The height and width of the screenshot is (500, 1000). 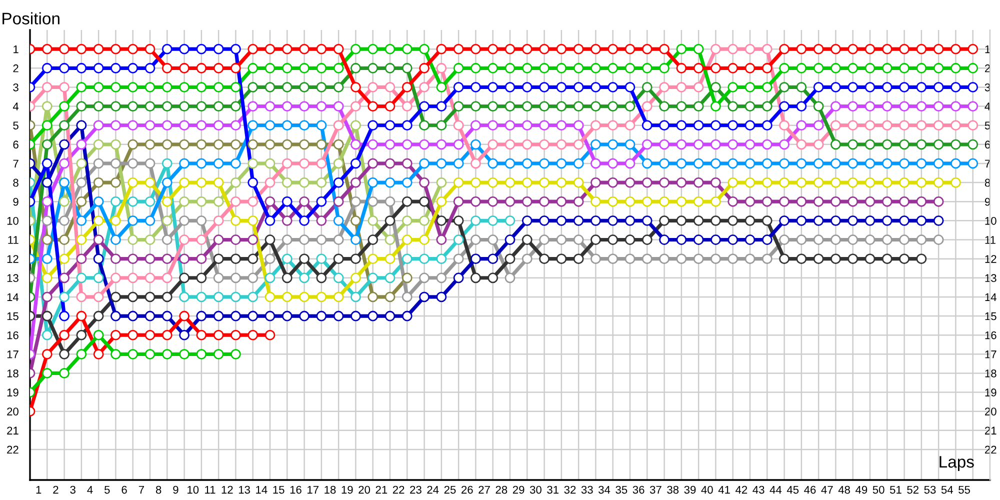 What do you see at coordinates (15, 164) in the screenshot?
I see `y-tick-label: 7` at bounding box center [15, 164].